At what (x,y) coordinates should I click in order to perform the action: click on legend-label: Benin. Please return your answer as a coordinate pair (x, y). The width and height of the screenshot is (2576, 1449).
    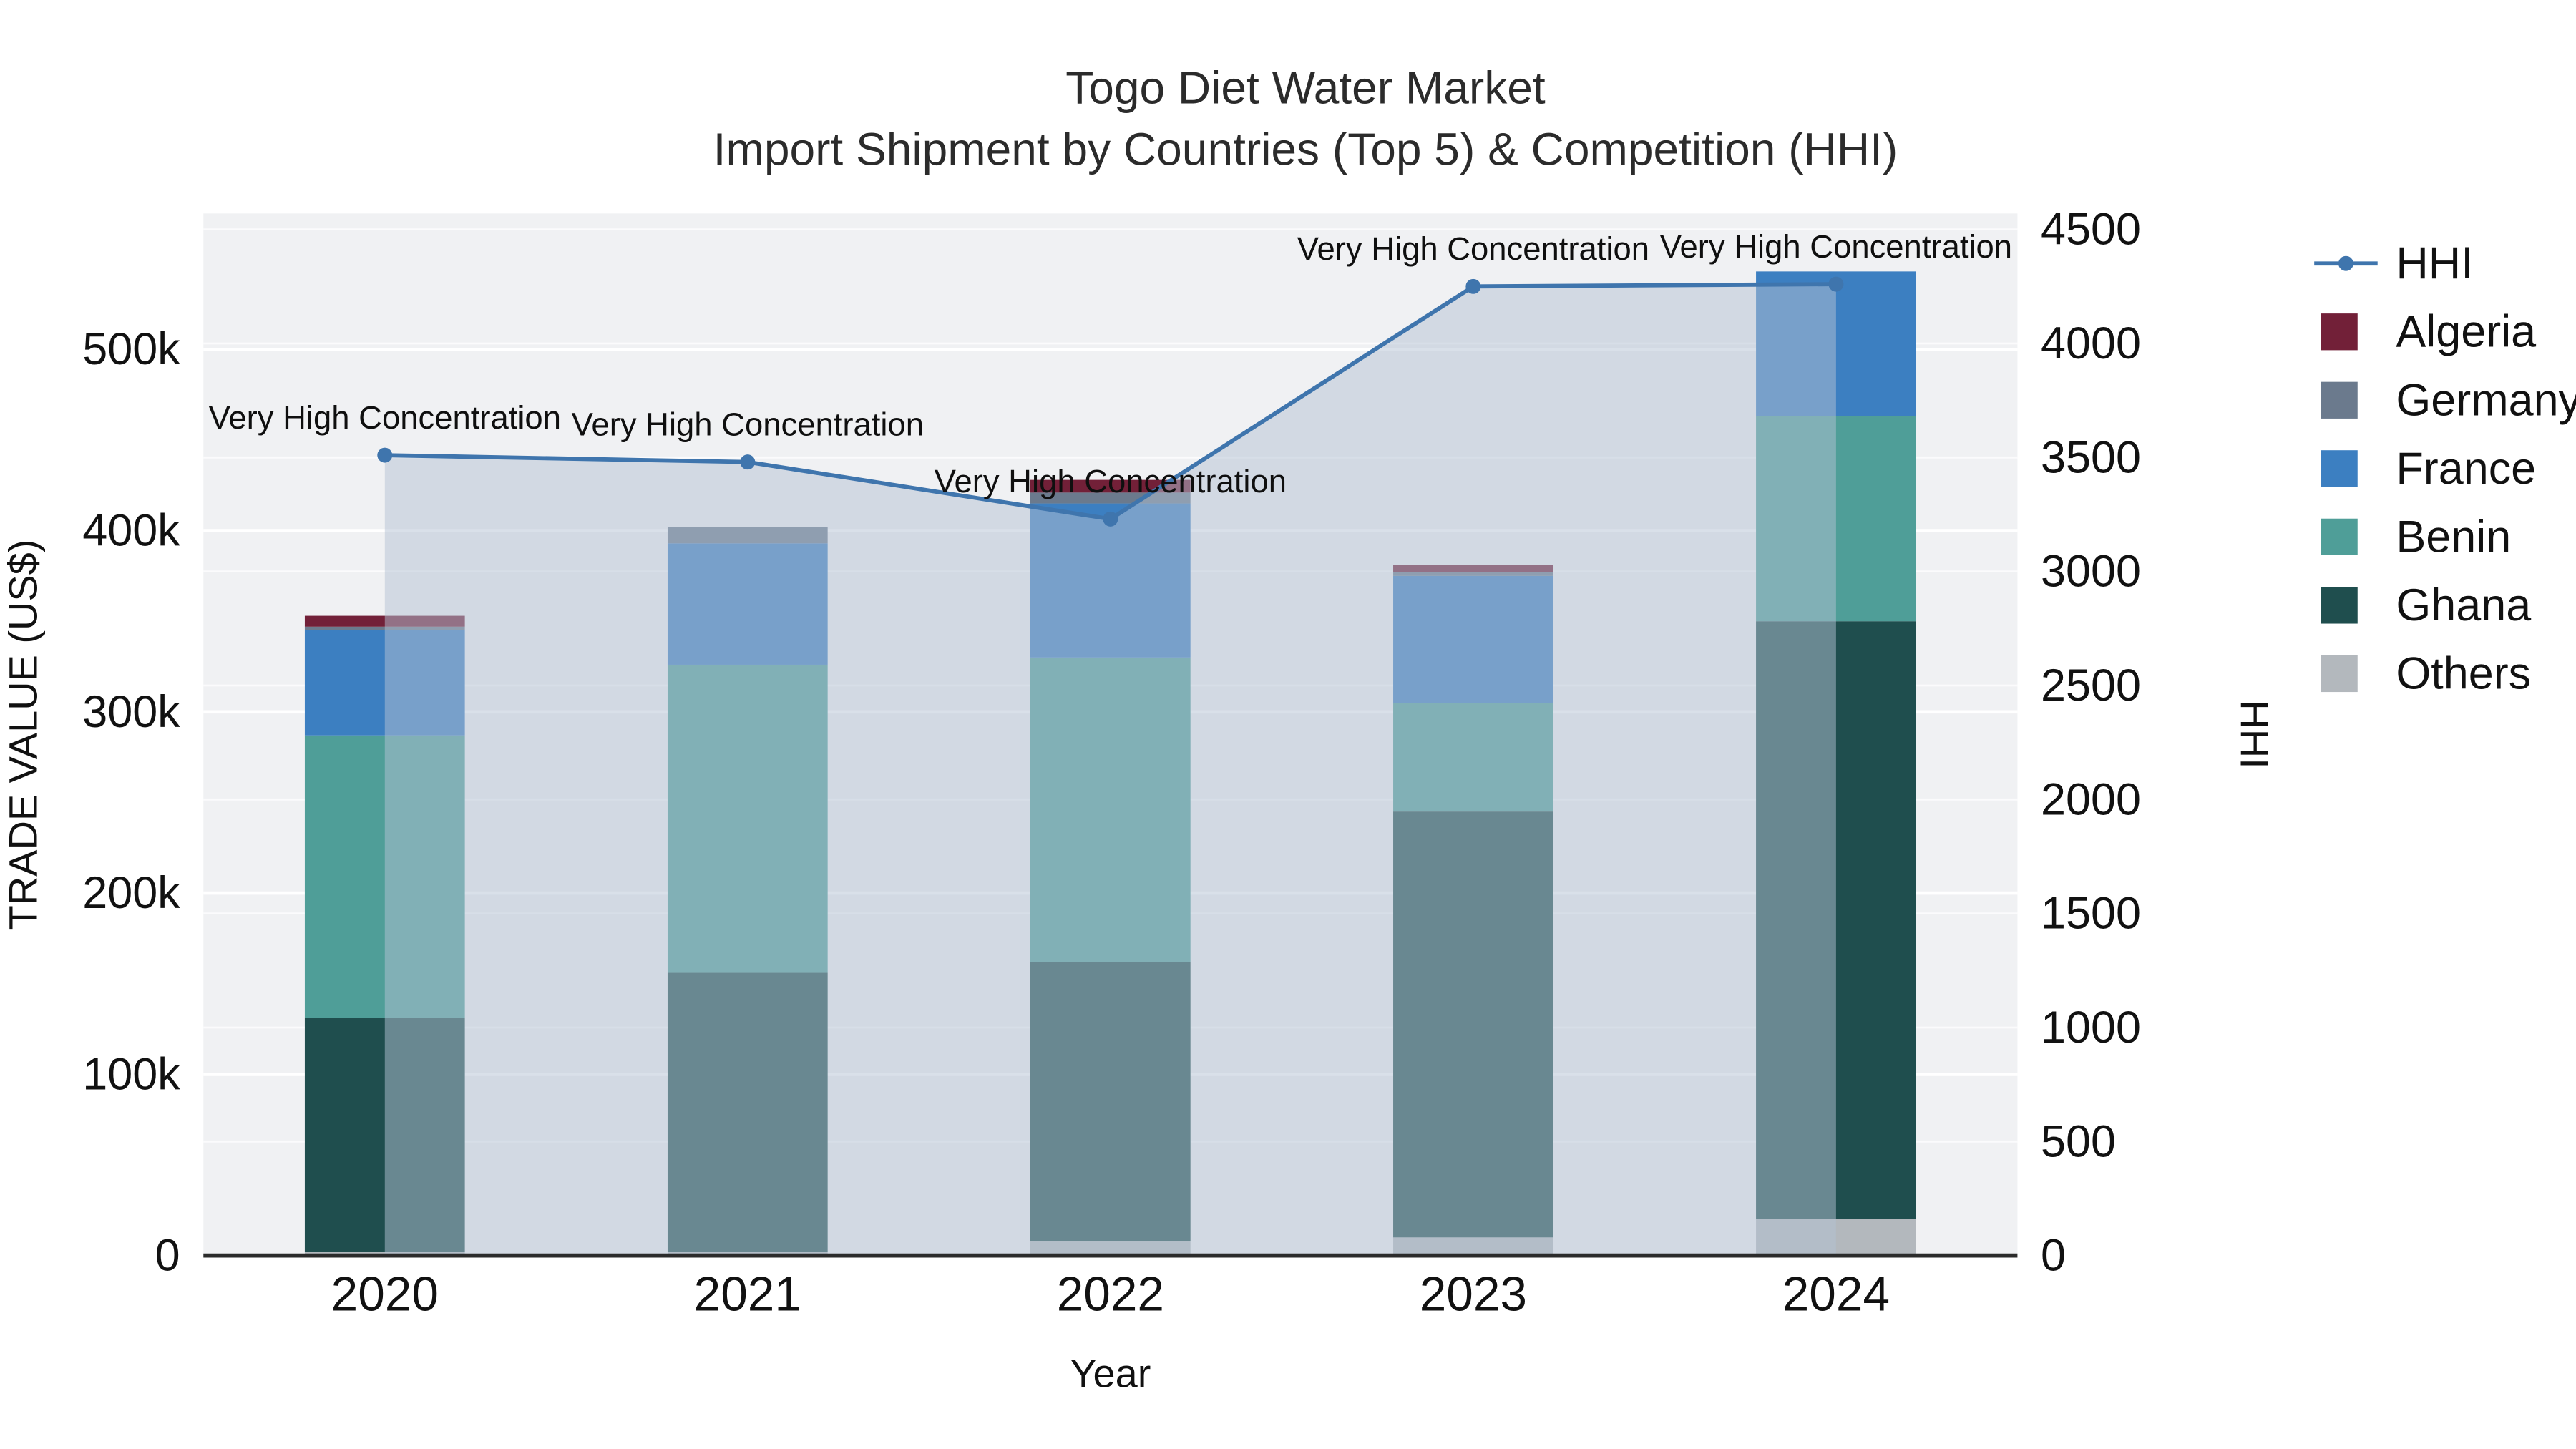
    Looking at the image, I should click on (2453, 537).